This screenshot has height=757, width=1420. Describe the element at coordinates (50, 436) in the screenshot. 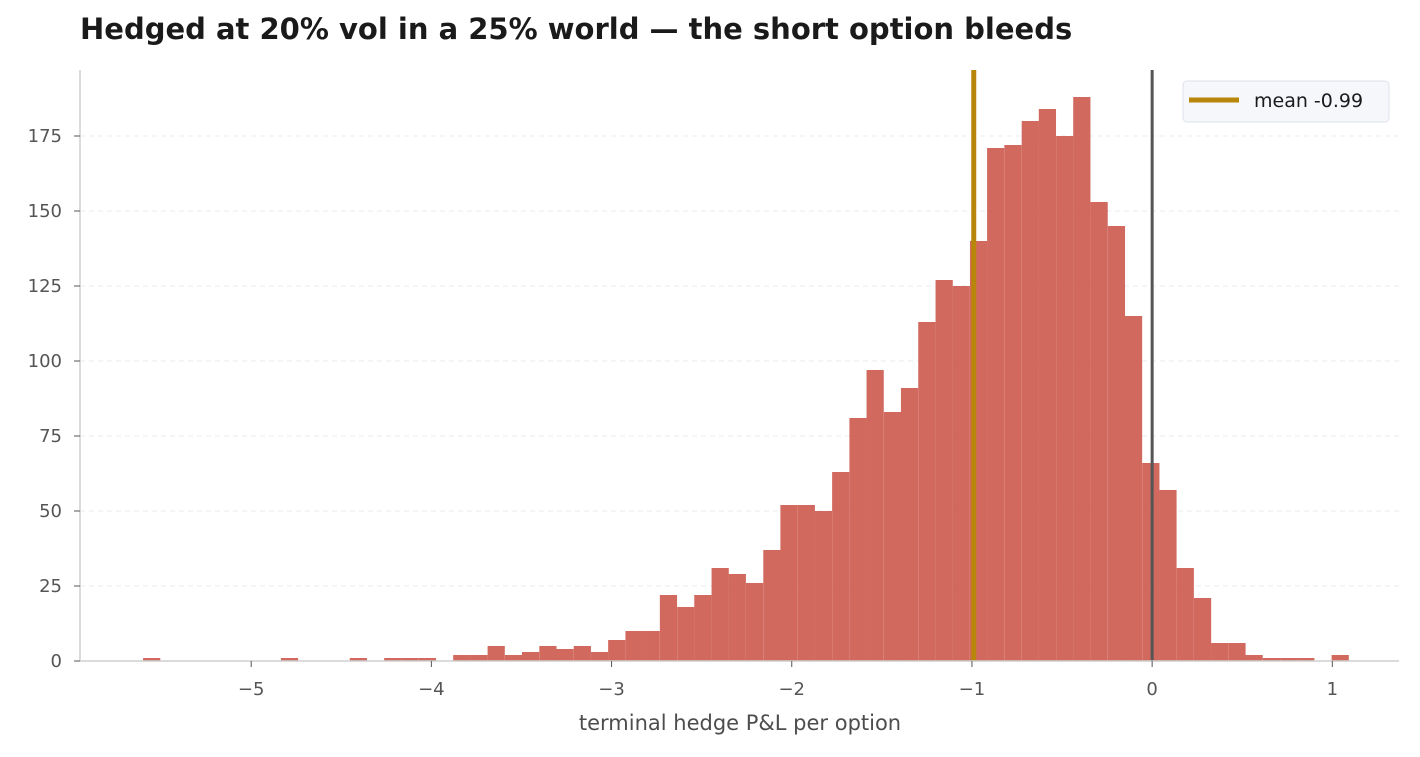

I see `y-tick-label: 75` at that location.